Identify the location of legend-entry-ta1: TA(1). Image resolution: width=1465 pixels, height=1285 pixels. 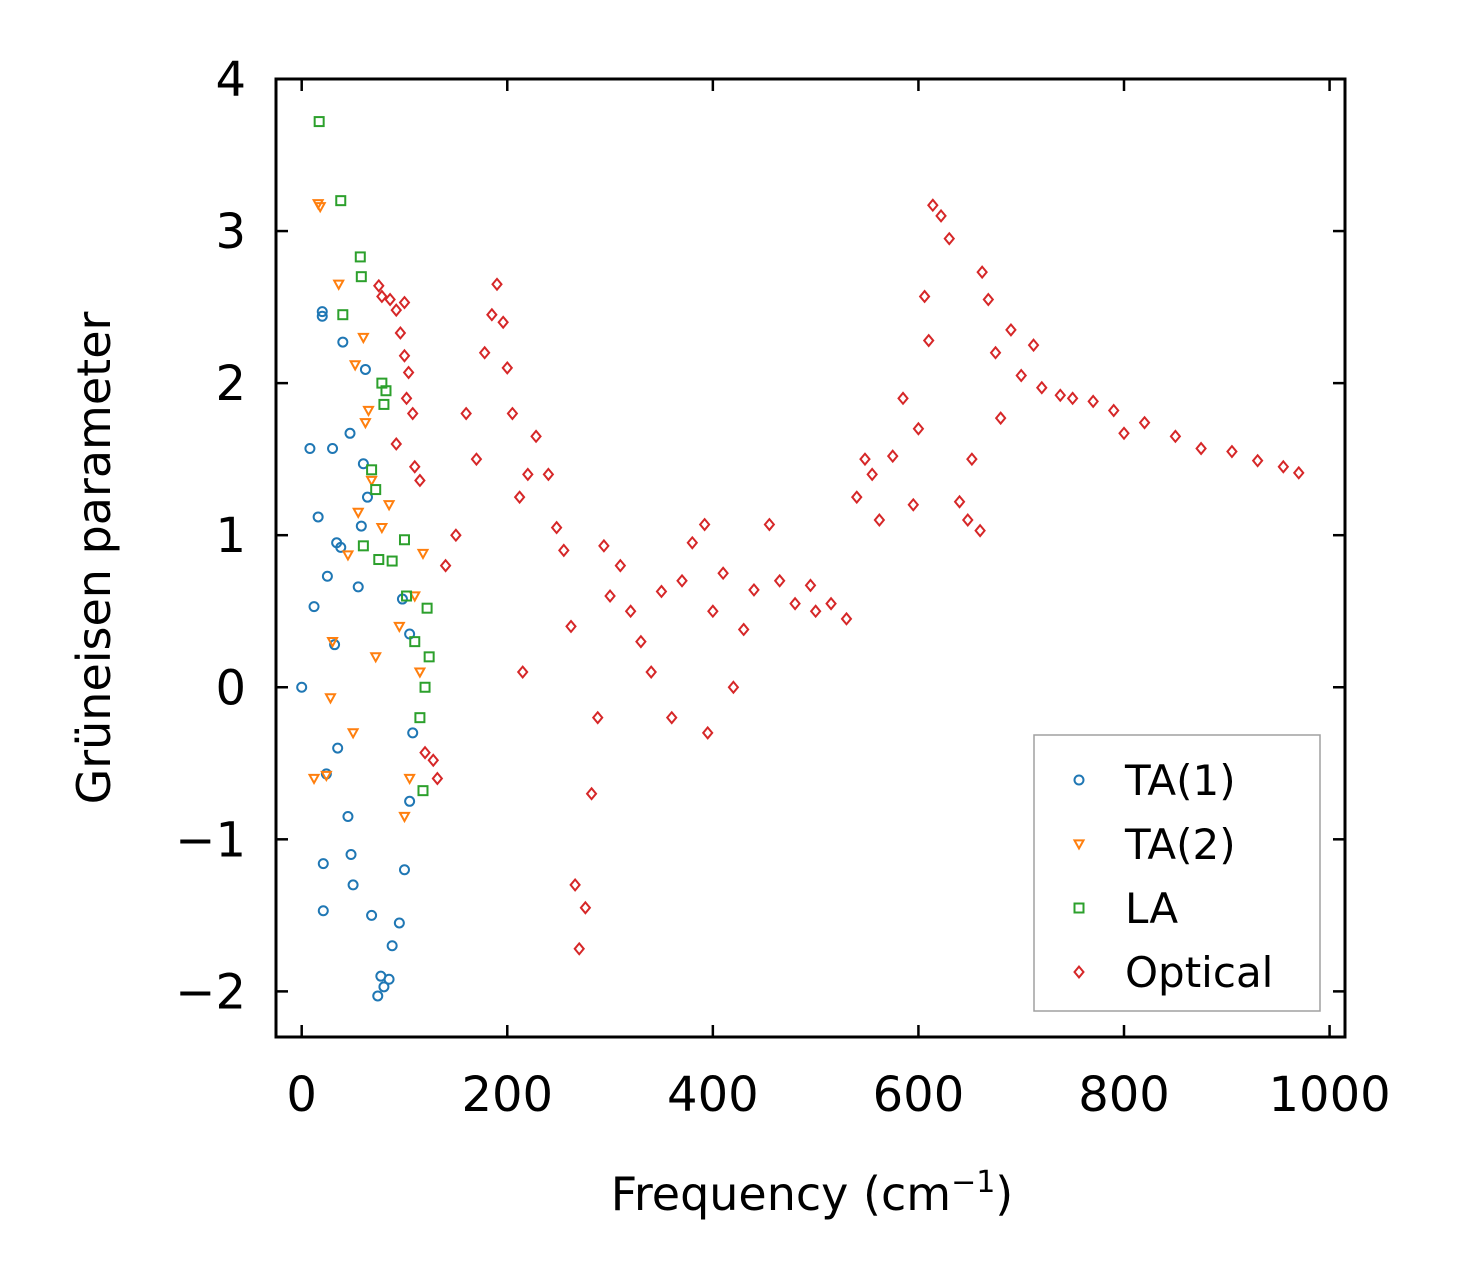
(1154, 780).